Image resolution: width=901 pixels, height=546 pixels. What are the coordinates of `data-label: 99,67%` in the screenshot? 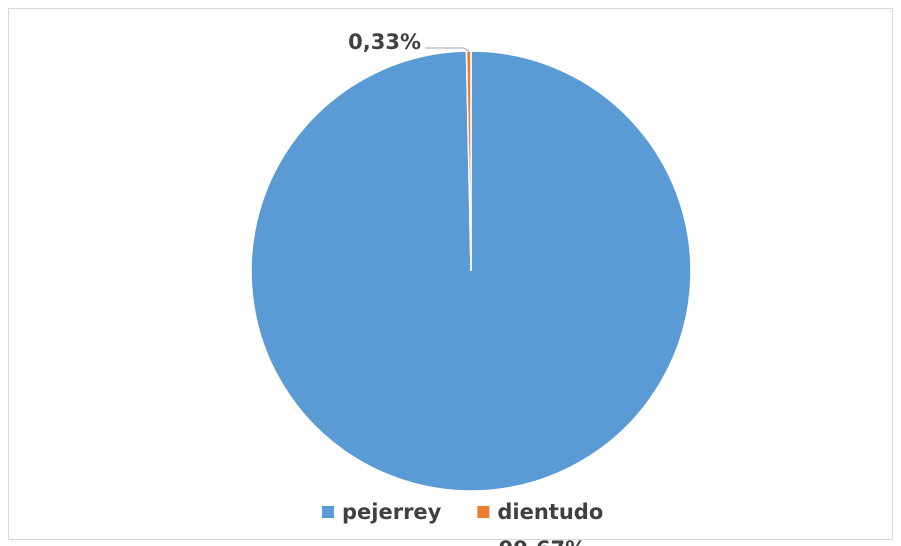 It's located at (542, 541).